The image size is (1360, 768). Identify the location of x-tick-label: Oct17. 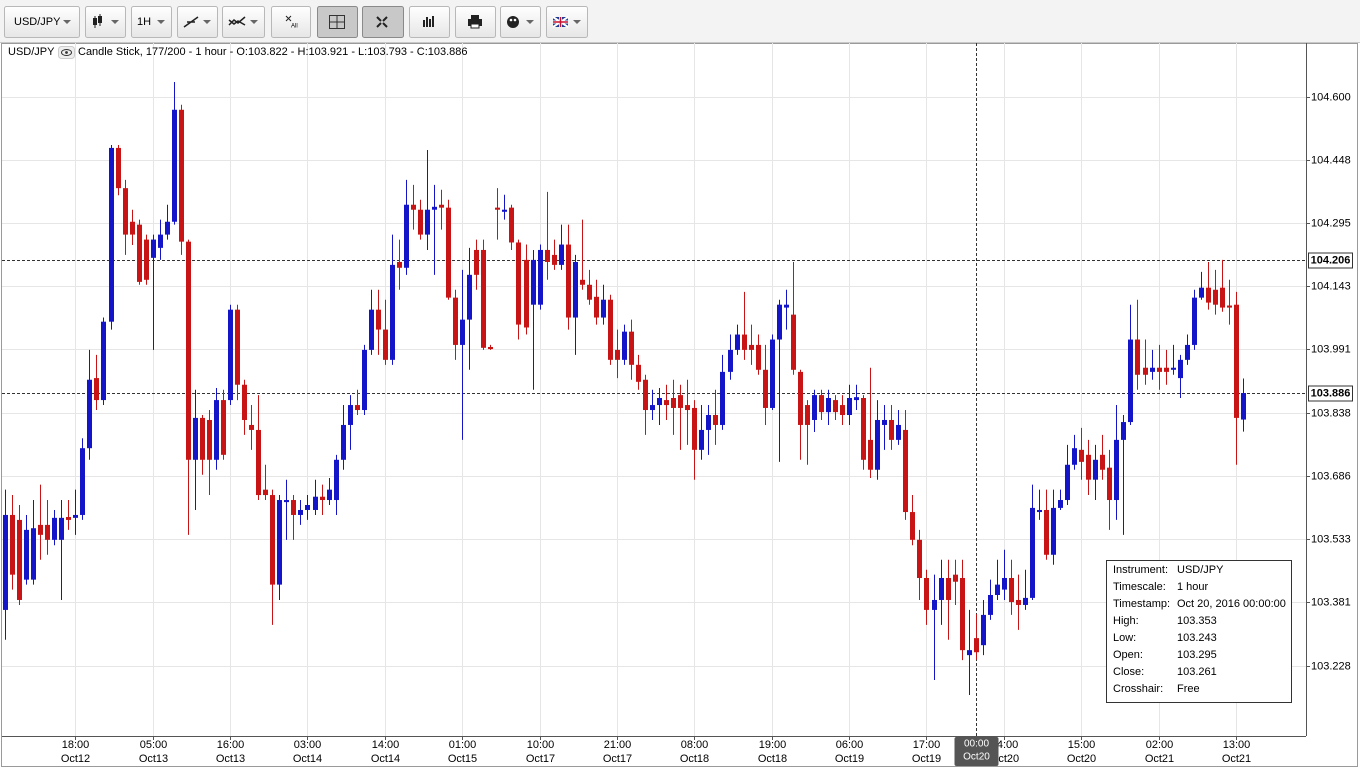
(540, 759).